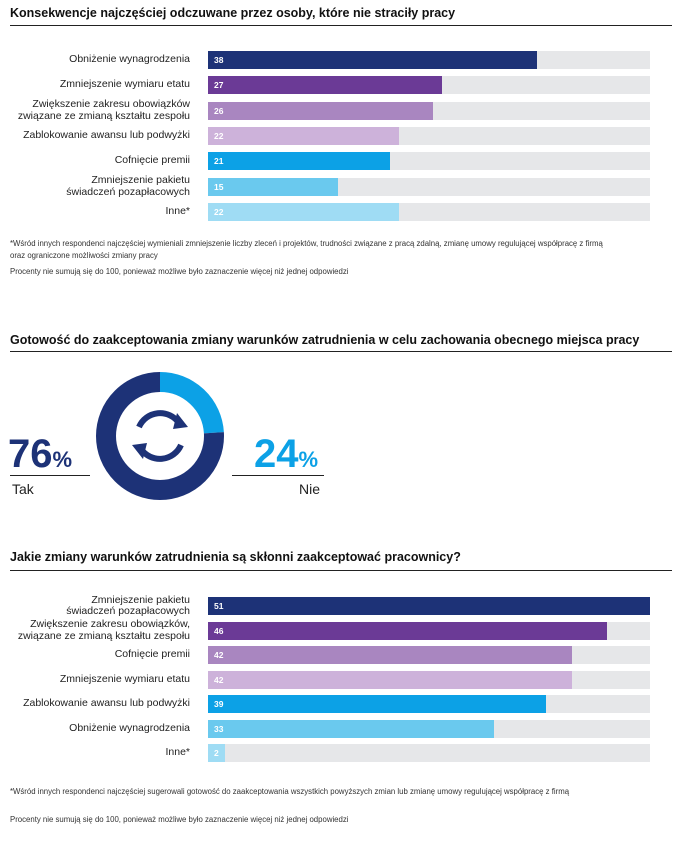 This screenshot has height=844, width=682. I want to click on bar-row: Inne* 22, so click(341, 211).